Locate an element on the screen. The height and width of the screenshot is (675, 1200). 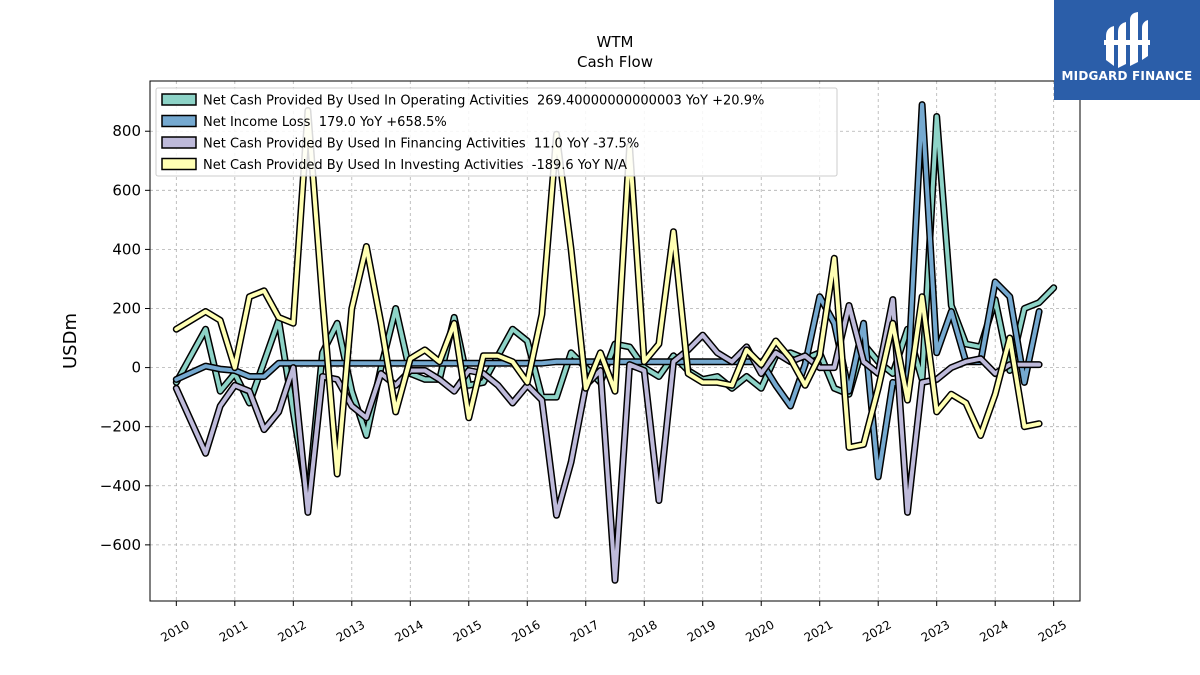
y-tick-label: −200 is located at coordinates (120, 427).